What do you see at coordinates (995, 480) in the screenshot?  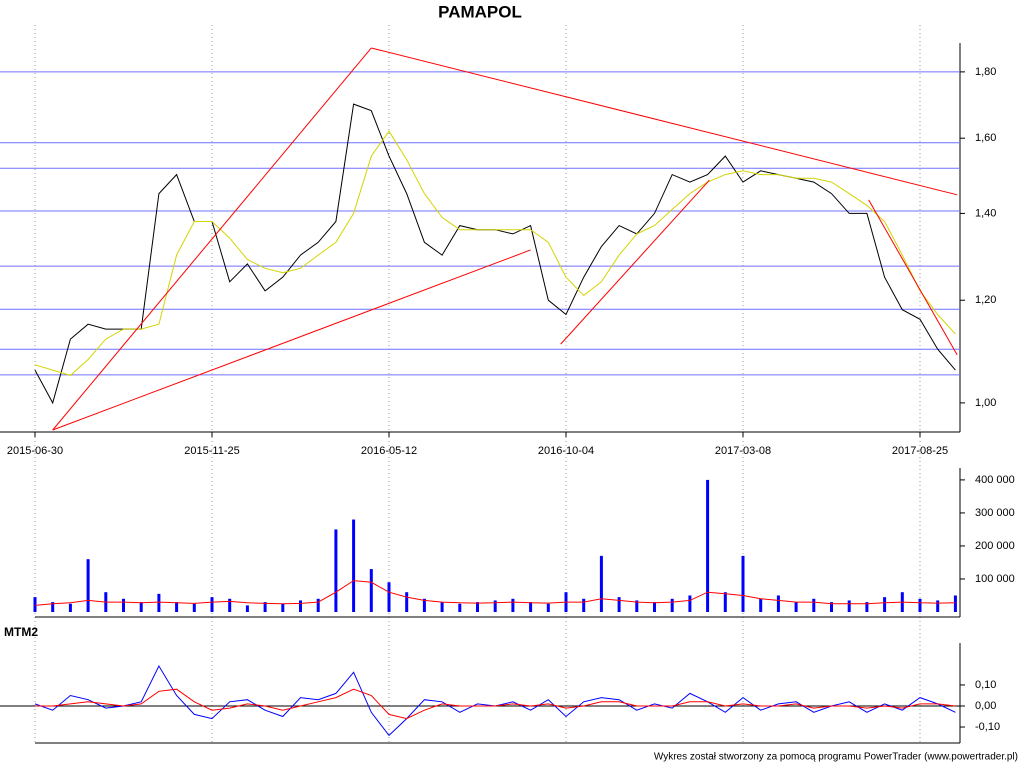 I see `y-tick-label: 400 000` at bounding box center [995, 480].